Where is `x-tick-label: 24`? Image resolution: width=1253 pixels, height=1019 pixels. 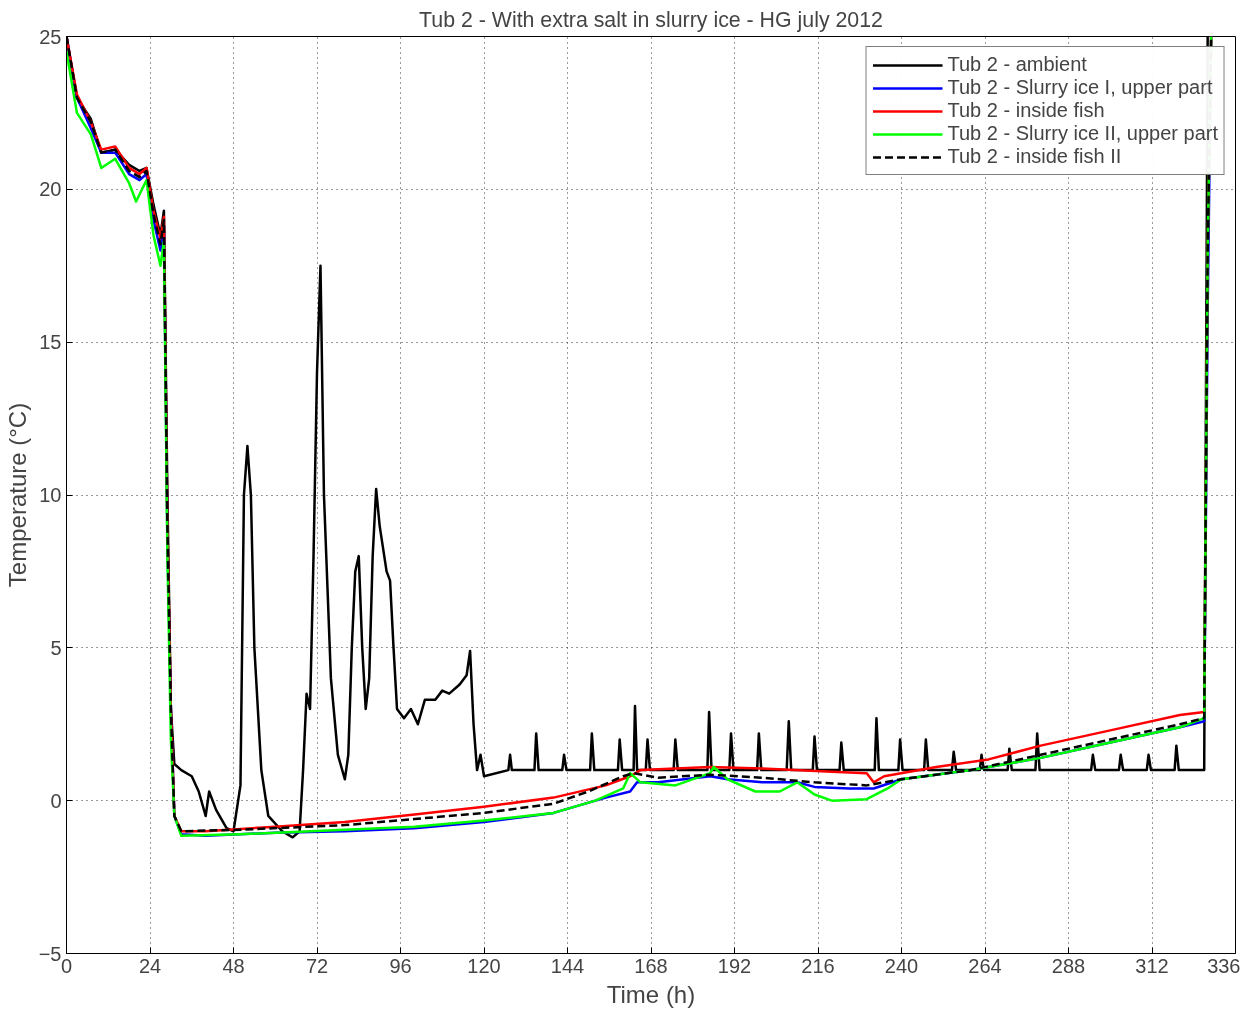 x-tick-label: 24 is located at coordinates (150, 965).